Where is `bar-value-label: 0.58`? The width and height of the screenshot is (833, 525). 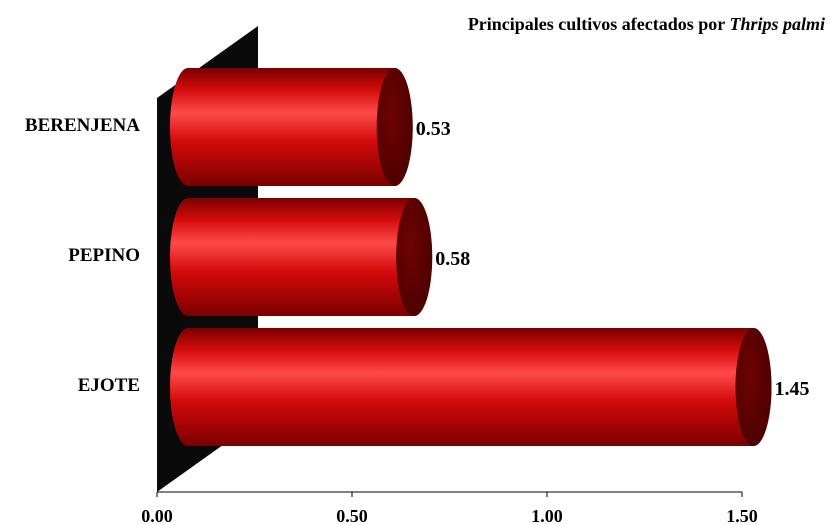
bar-value-label: 0.58 is located at coordinates (452, 259).